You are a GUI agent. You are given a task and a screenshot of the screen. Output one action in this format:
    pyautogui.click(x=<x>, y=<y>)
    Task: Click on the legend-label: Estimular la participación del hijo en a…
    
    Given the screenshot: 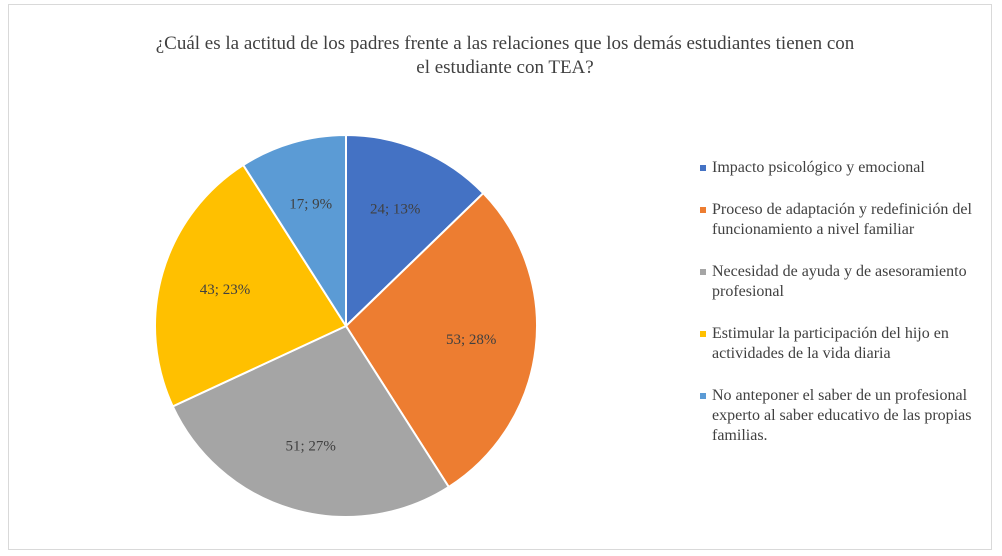 What is the action you would take?
    pyautogui.click(x=830, y=343)
    